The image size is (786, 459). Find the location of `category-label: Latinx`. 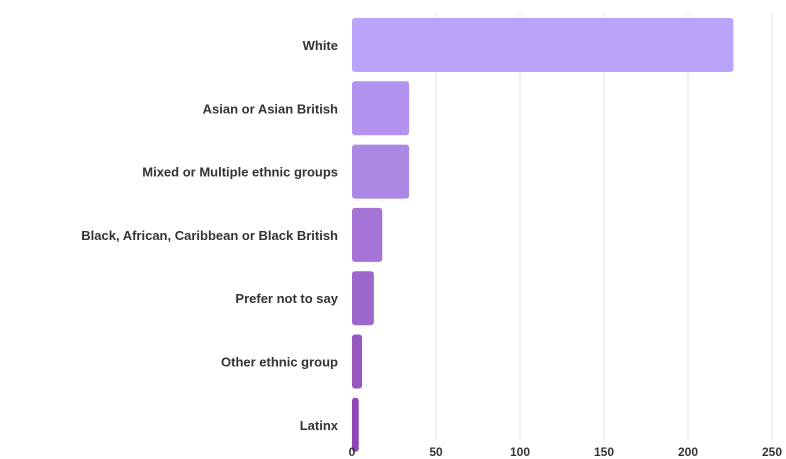

category-label: Latinx is located at coordinates (319, 425).